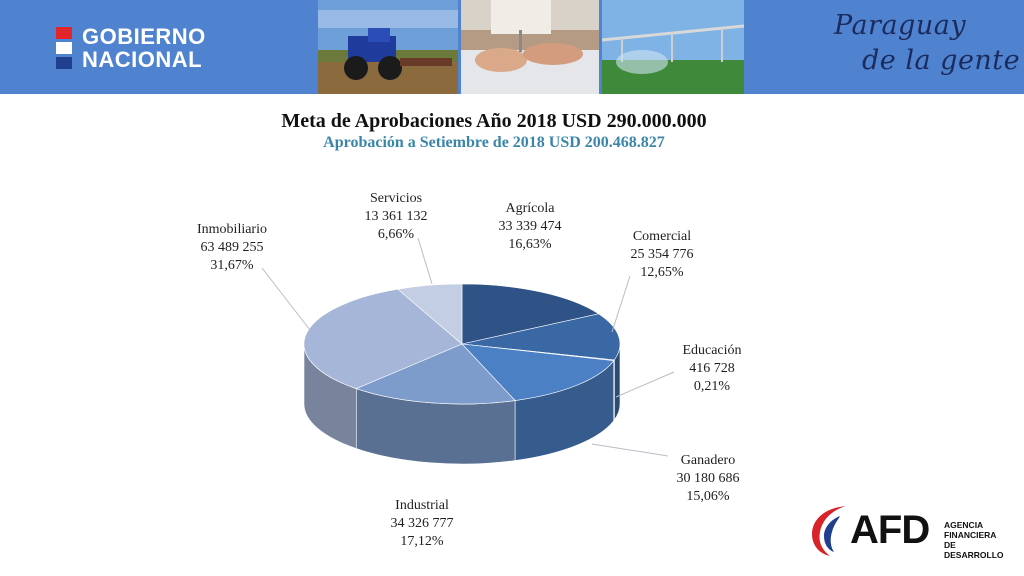  I want to click on slice-label-percent-6: 6,66%, so click(396, 234).